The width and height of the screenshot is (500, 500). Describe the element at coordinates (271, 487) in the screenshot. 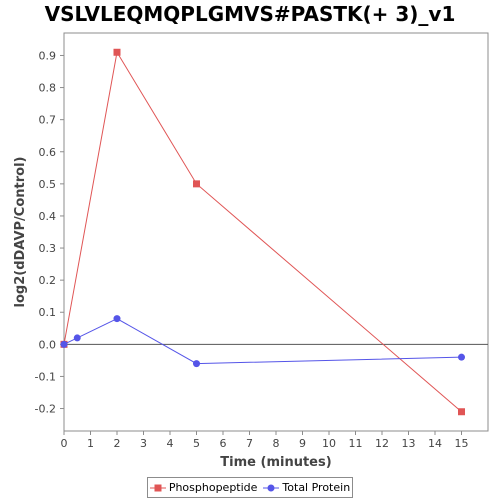

I see `legend-circle-marker-icon` at that location.